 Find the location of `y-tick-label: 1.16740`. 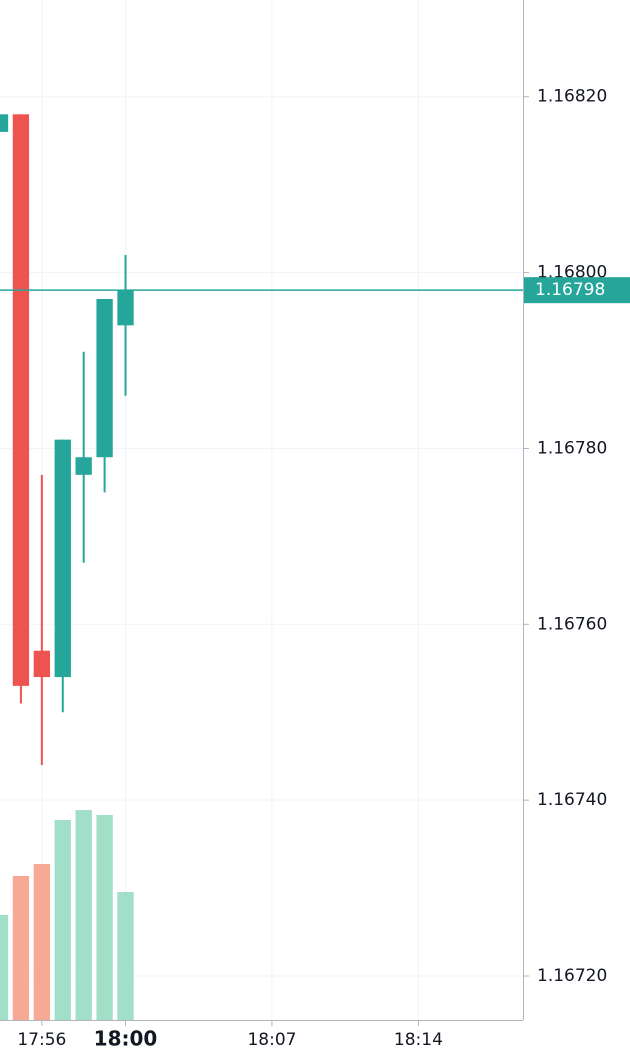

y-tick-label: 1.16740 is located at coordinates (572, 800).